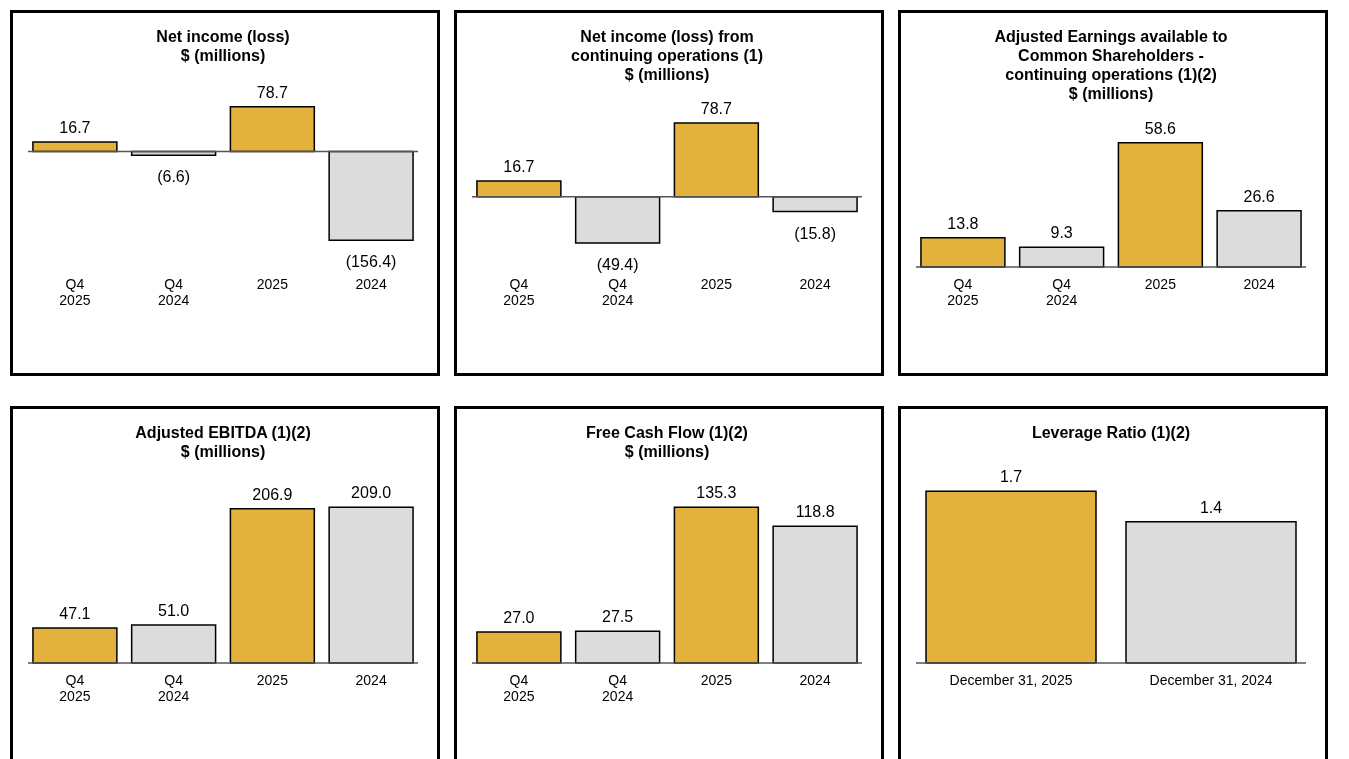 The image size is (1349, 759). Describe the element at coordinates (1061, 233) in the screenshot. I see `data-label: 9.3` at that location.